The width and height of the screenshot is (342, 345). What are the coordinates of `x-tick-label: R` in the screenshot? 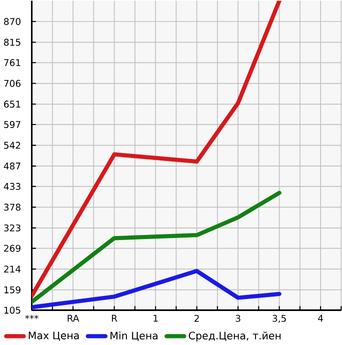 It's located at (115, 318).